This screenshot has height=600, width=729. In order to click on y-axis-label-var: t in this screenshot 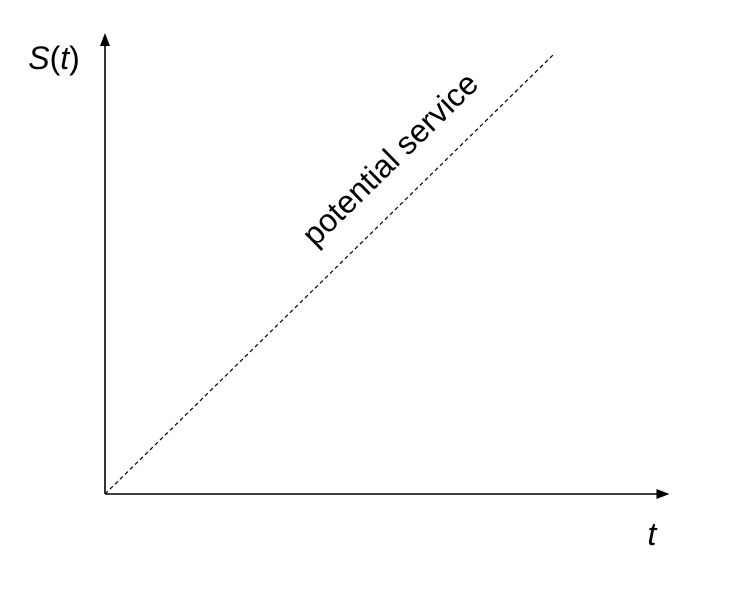, I will do `click(65, 58)`.